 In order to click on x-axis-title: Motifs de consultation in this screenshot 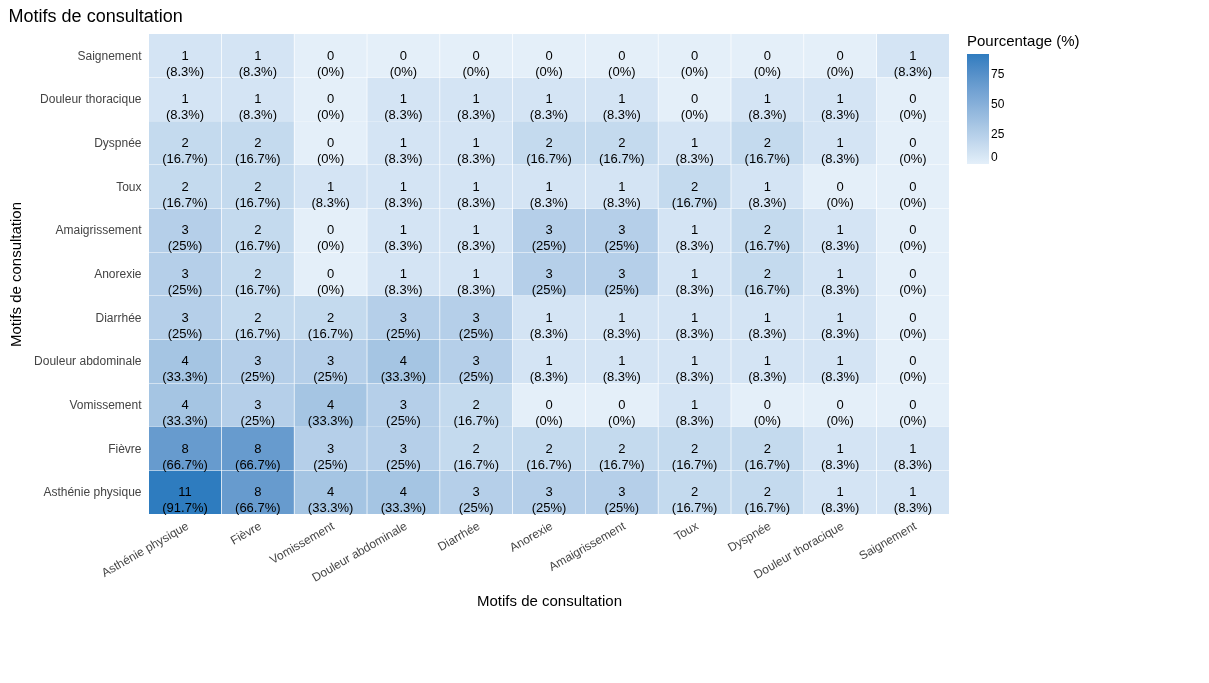, I will do `click(549, 600)`.